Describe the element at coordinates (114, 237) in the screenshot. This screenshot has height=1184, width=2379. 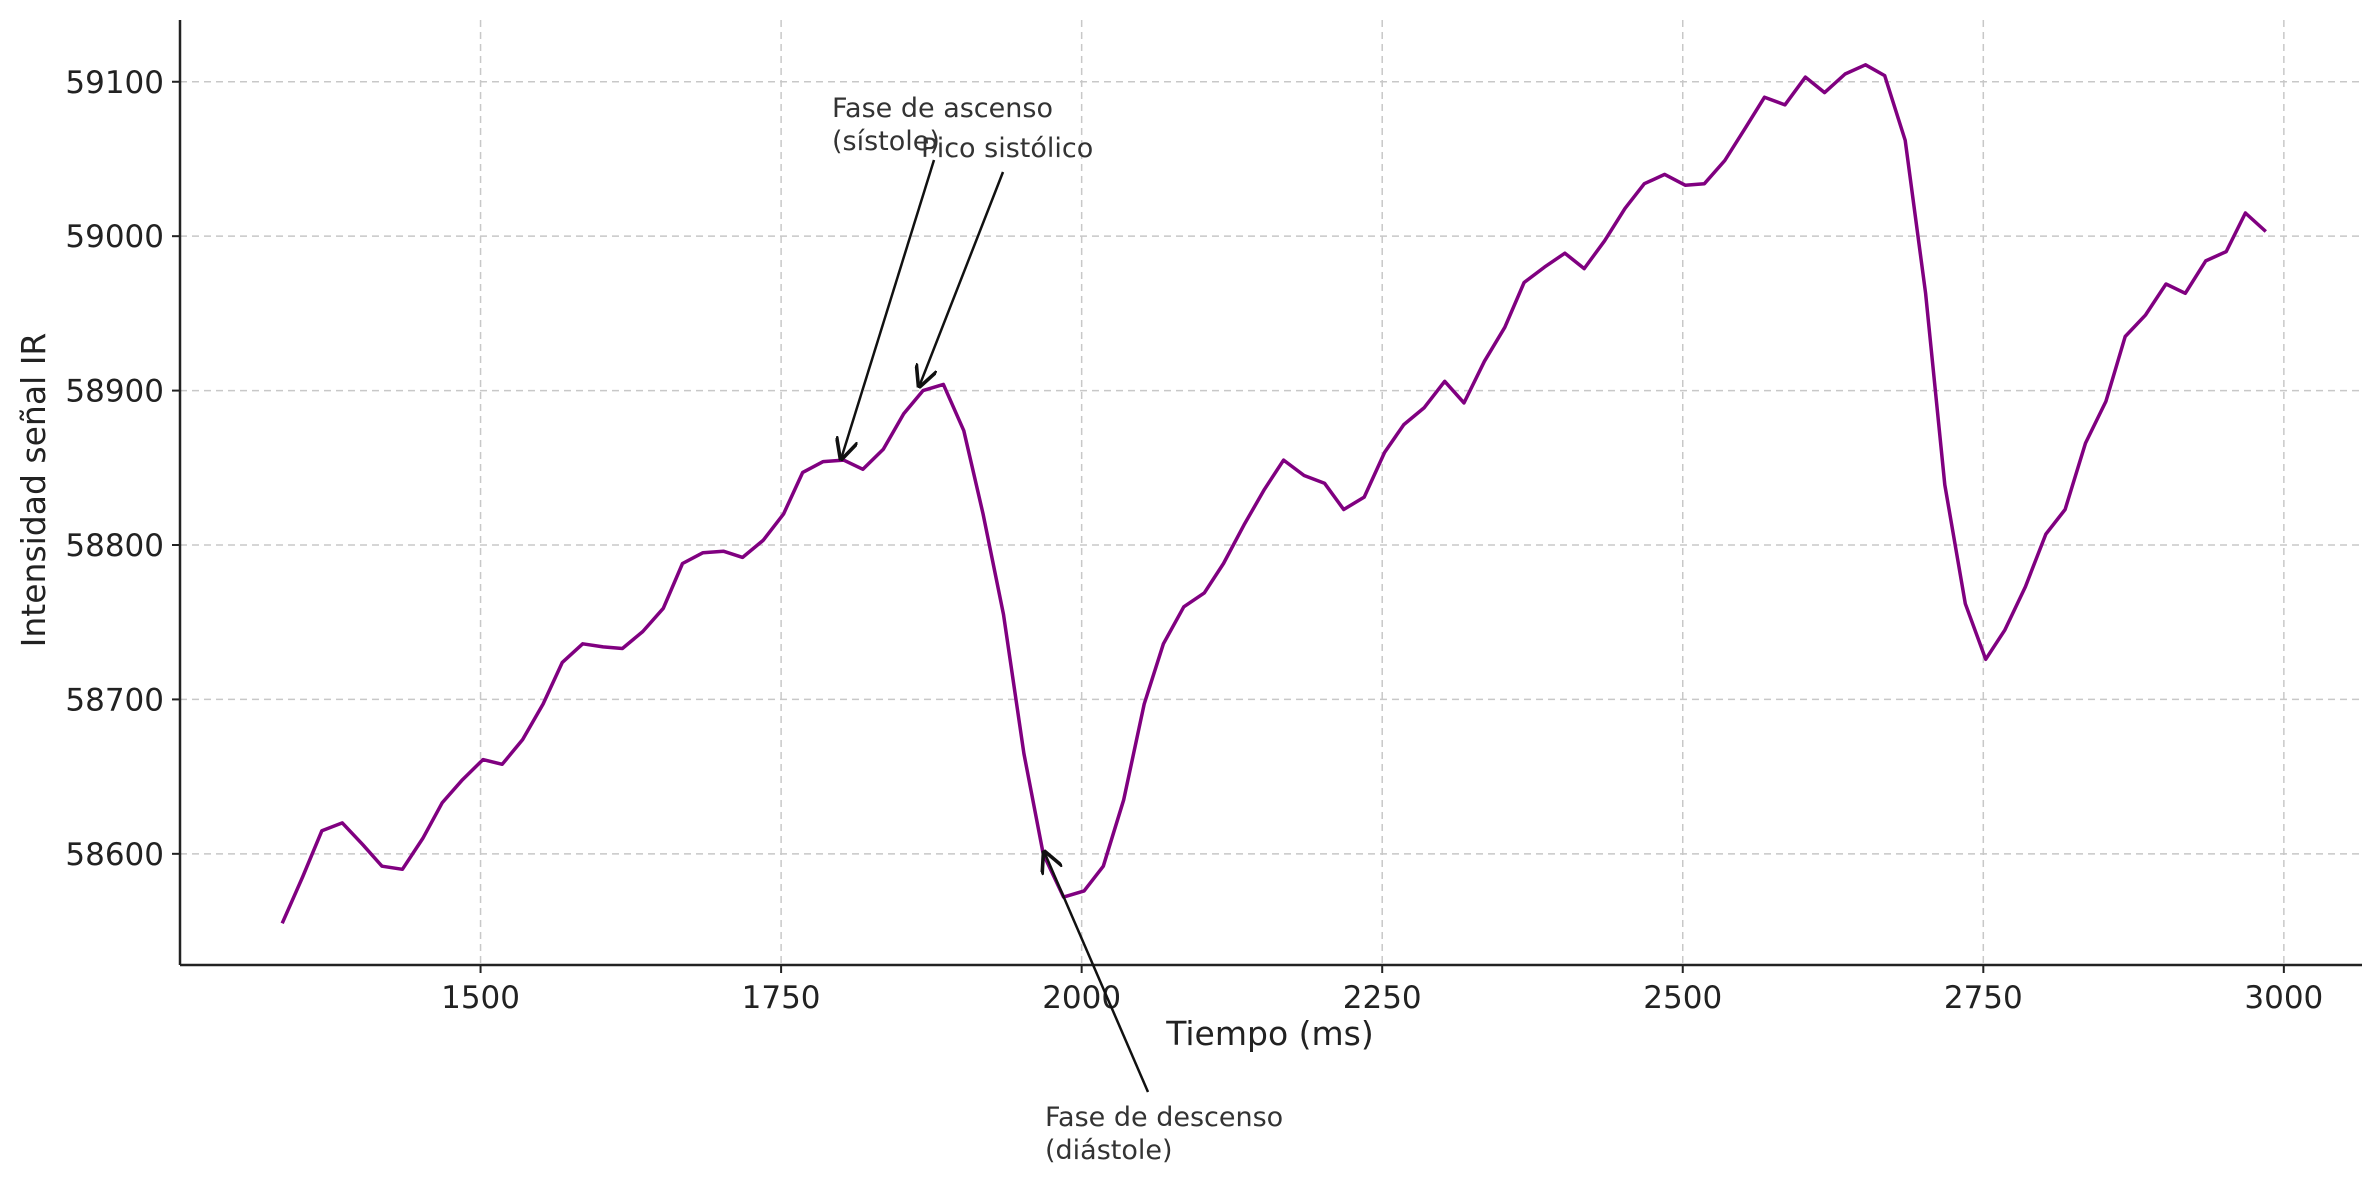
I see `y-tick-label: 59000` at that location.